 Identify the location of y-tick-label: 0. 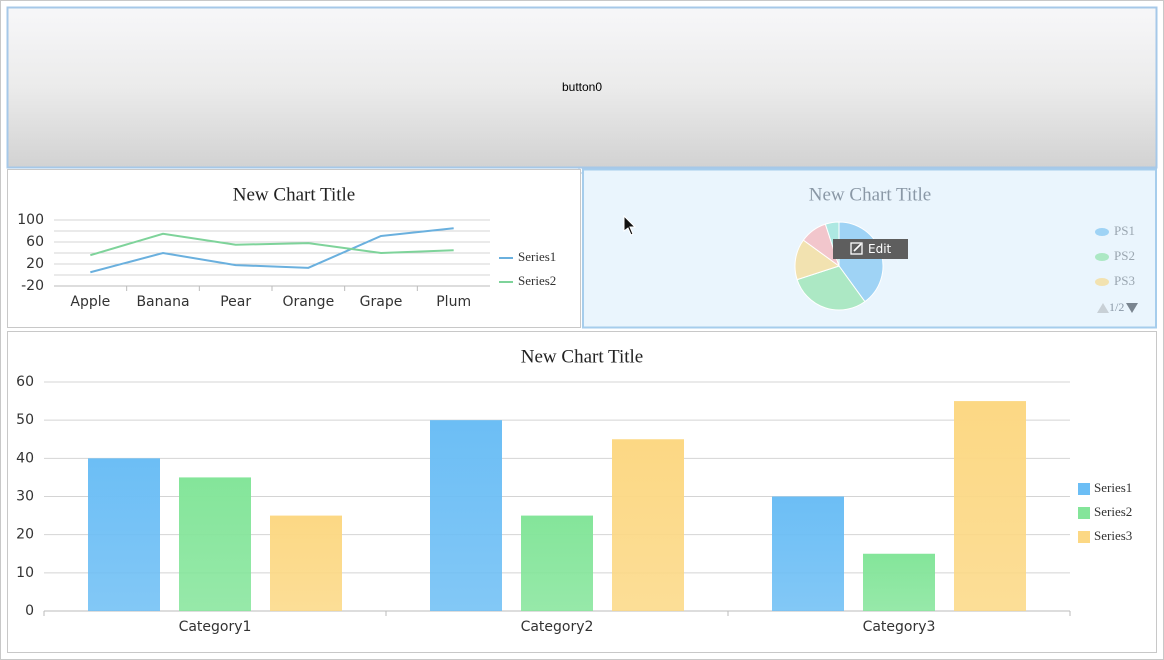
(29, 611).